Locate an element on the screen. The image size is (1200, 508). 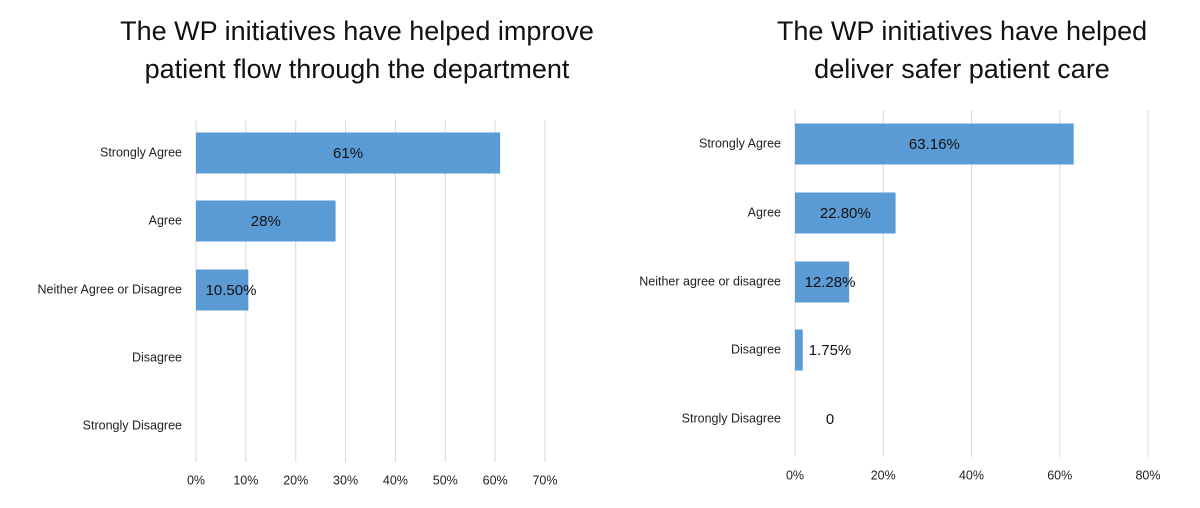
x-tick-label: 70% is located at coordinates (544, 480).